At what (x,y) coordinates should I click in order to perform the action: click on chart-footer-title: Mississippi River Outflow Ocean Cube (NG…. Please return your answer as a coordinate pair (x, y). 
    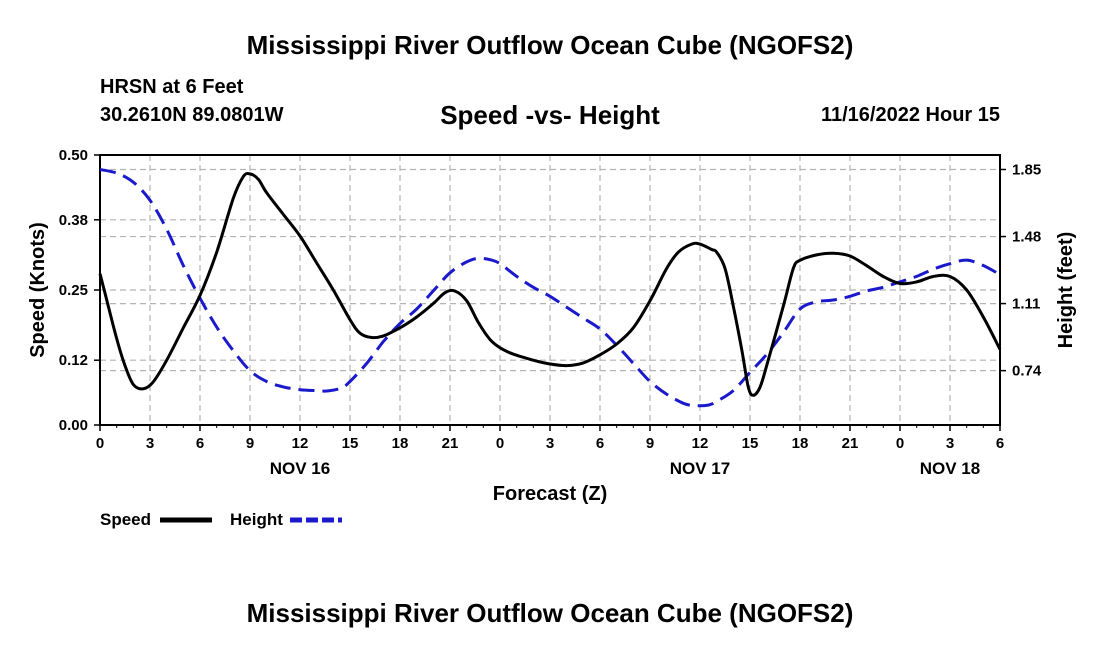
    Looking at the image, I should click on (550, 613).